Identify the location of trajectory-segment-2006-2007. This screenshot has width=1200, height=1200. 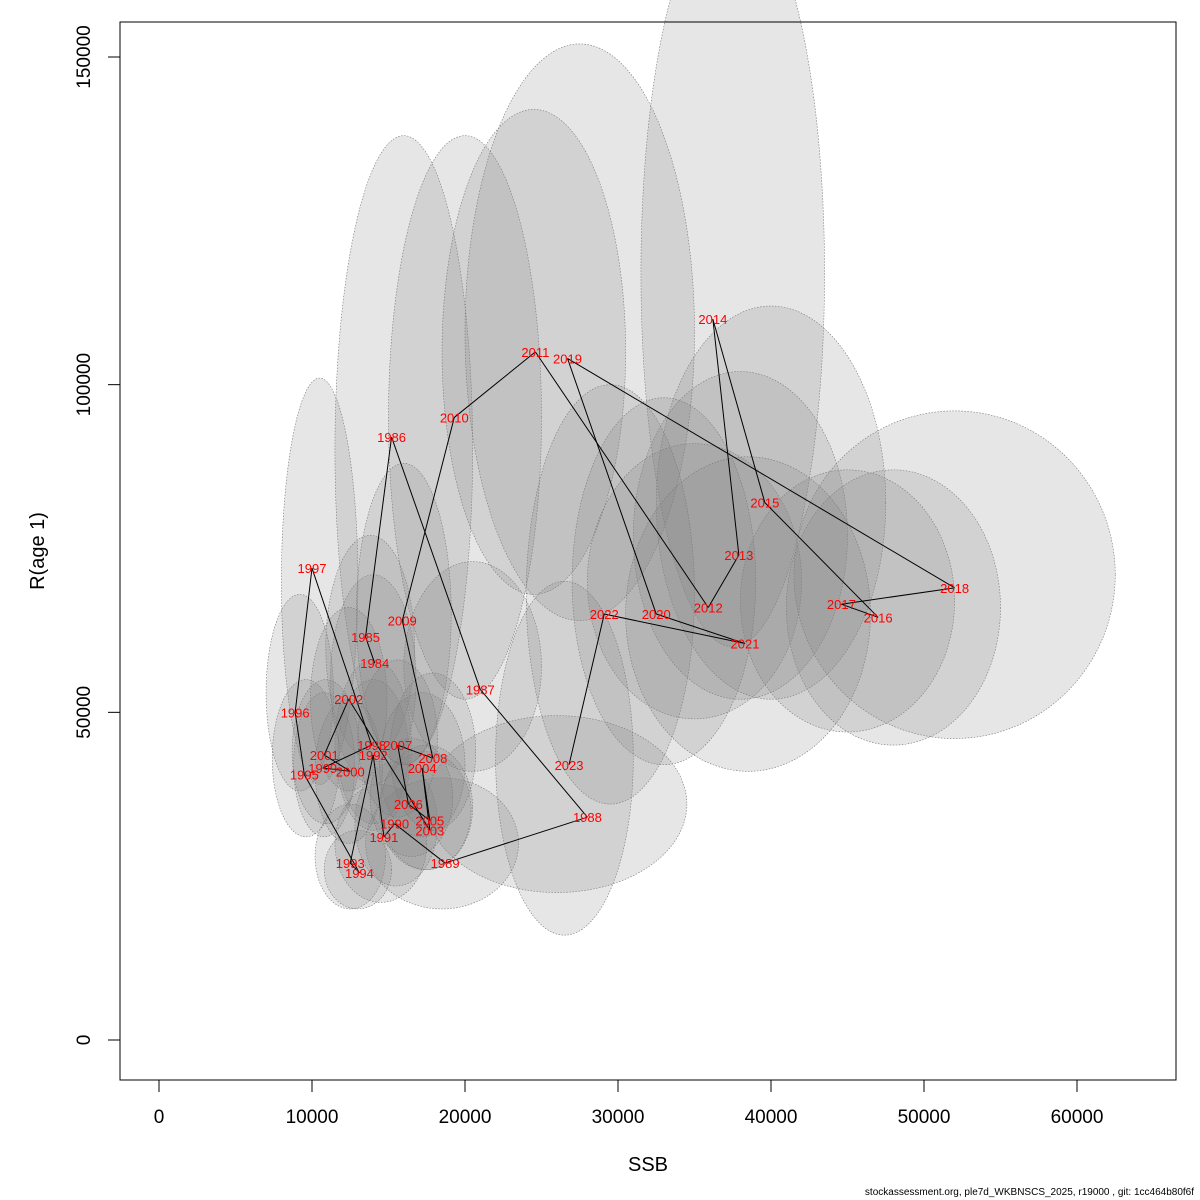
(403, 775).